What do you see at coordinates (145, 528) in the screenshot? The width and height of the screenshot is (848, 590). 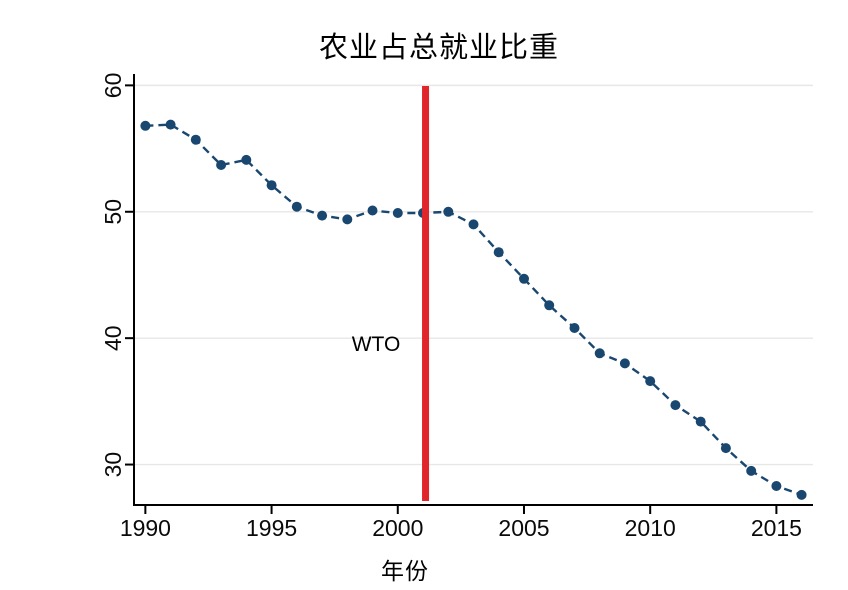 I see `x-tick-label: 1990` at bounding box center [145, 528].